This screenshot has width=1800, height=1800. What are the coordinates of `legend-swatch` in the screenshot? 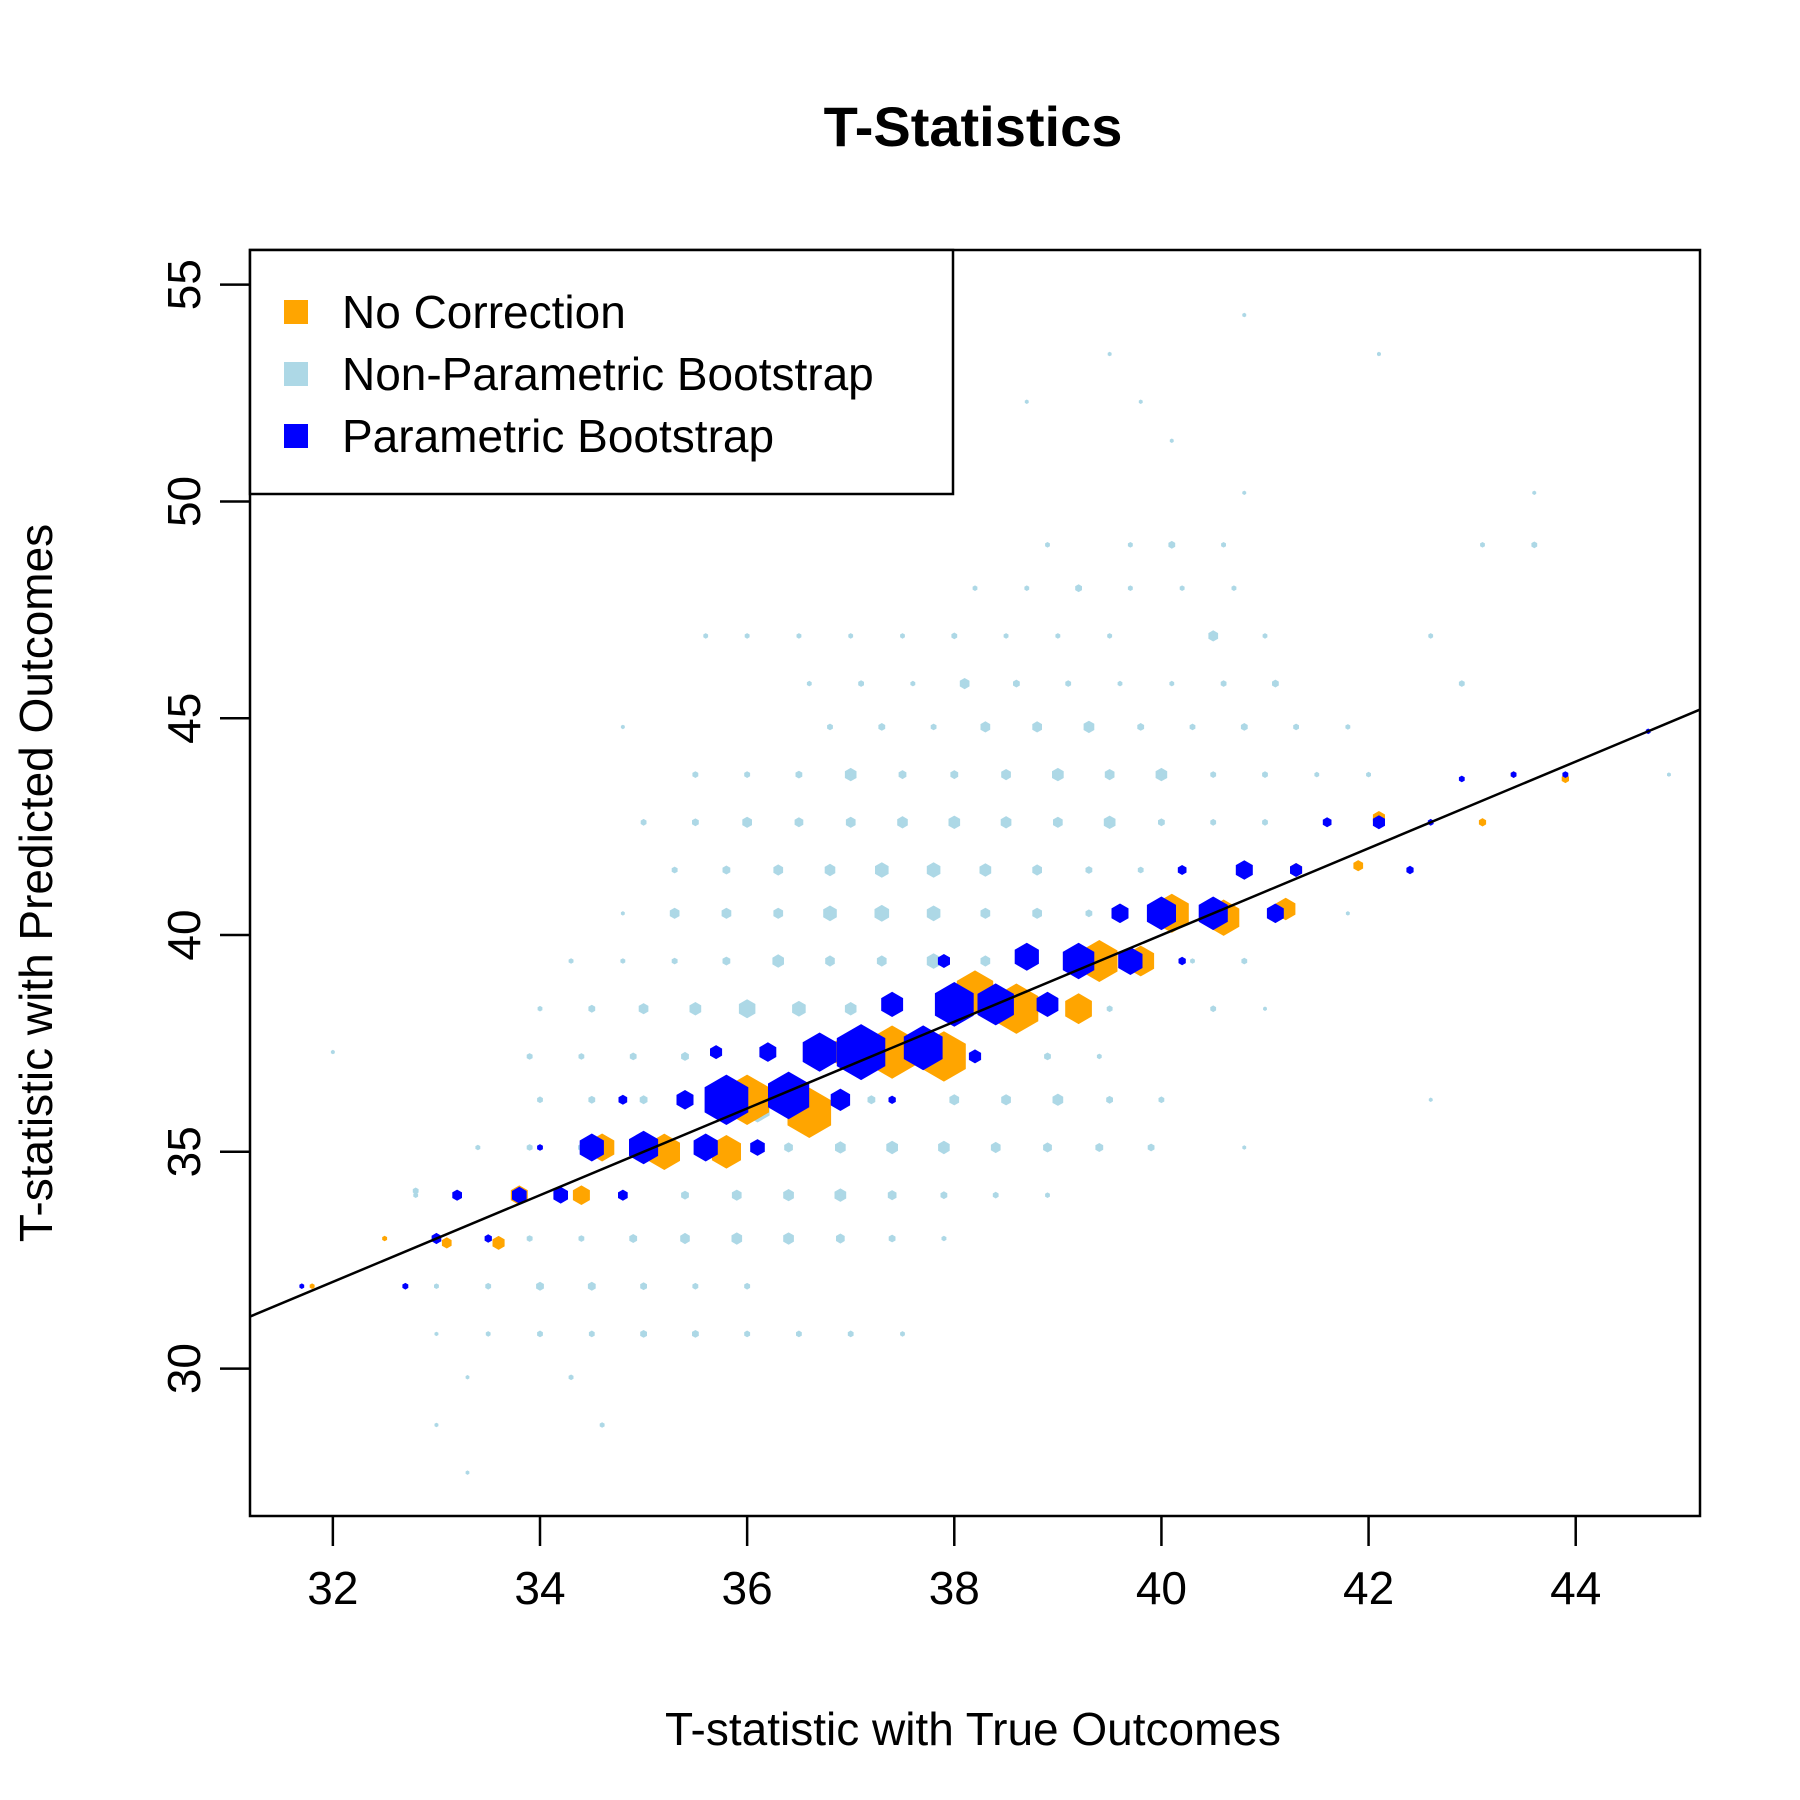 It's located at (296, 312).